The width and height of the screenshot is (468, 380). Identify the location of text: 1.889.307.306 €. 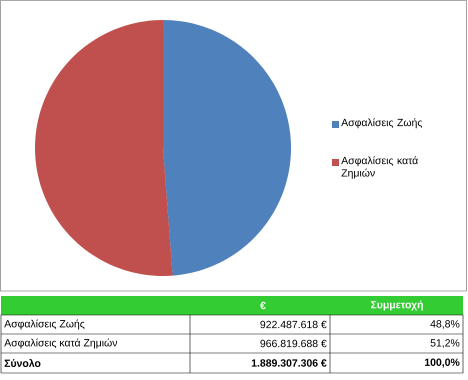
(289, 363).